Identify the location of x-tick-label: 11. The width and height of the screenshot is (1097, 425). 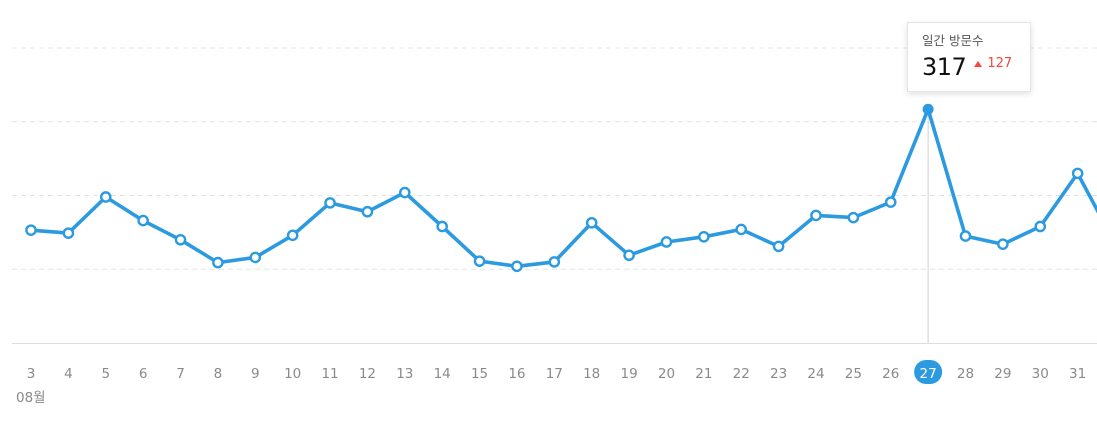
(329, 374).